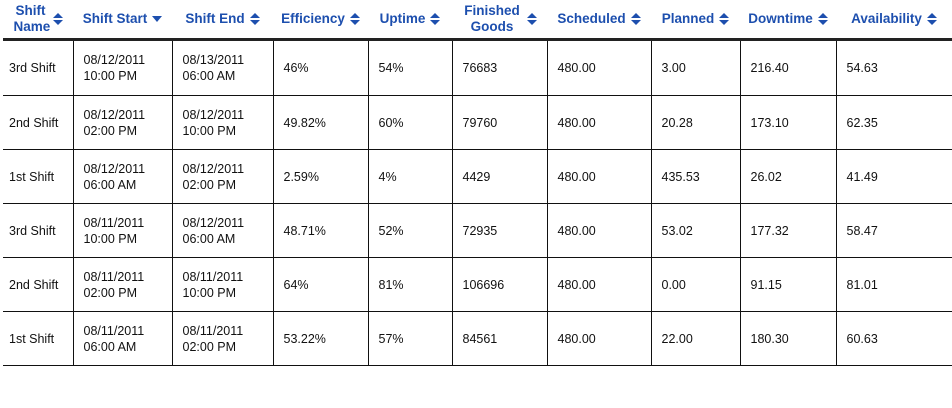 The height and width of the screenshot is (408, 952). I want to click on header-label: Availability, so click(886, 18).